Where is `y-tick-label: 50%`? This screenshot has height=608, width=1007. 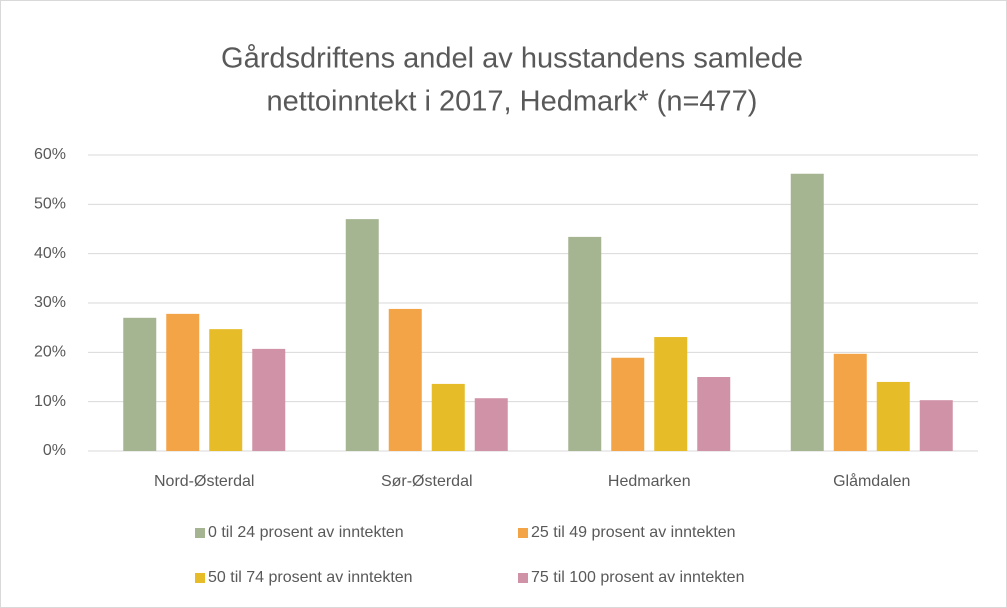 y-tick-label: 50% is located at coordinates (50, 204).